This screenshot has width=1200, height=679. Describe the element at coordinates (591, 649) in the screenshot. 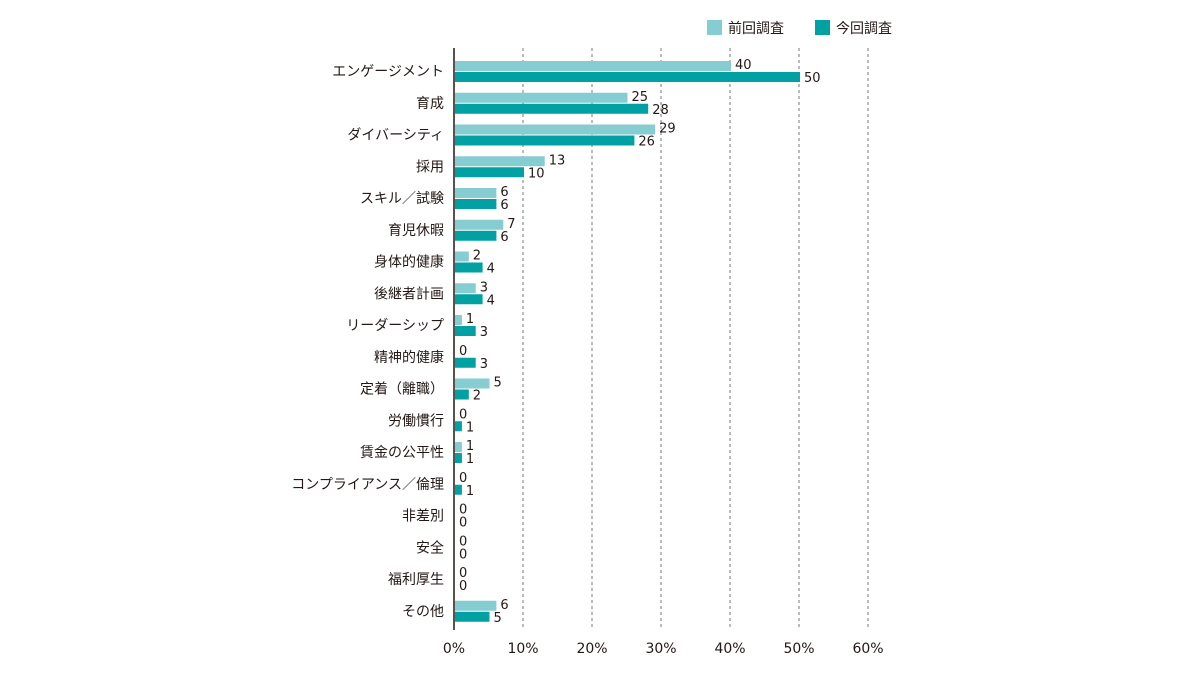

I see `x-tick-label: 20%` at that location.